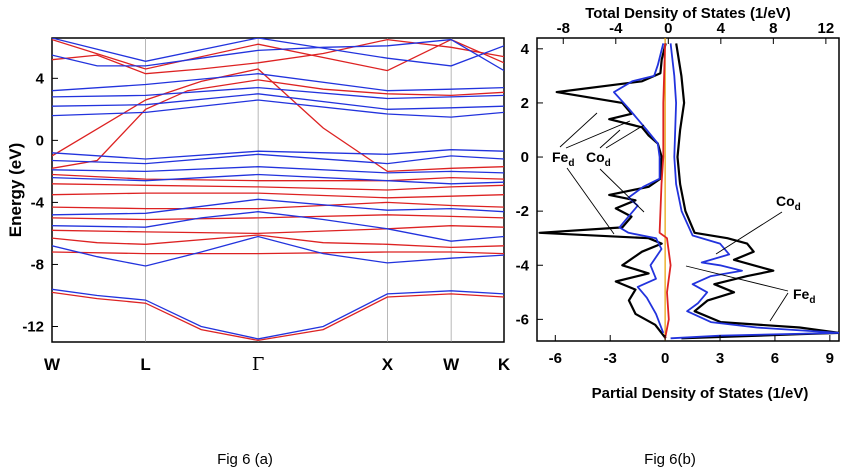 The image size is (849, 473). I want to click on y-tick-label: -4, so click(38, 202).